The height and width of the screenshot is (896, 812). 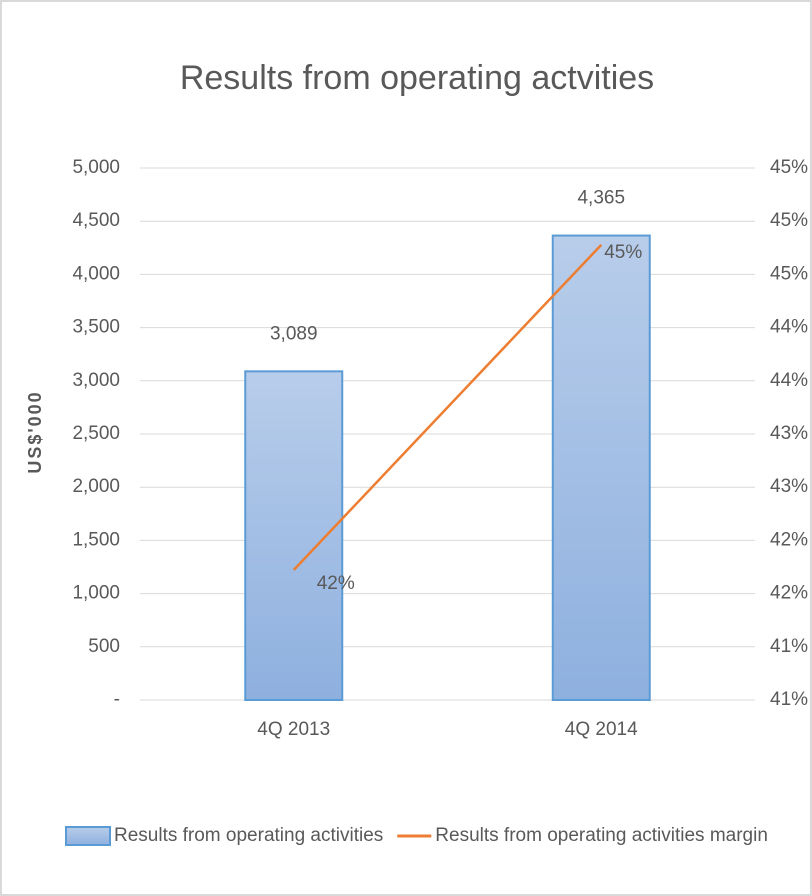 I want to click on y-tick-label: 3,500, so click(x=96, y=327).